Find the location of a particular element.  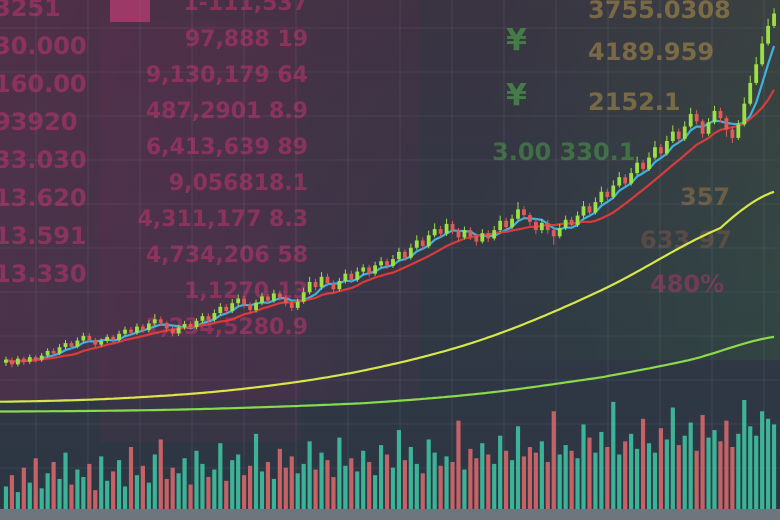

moving-average-ma_long is located at coordinates (387, 374).